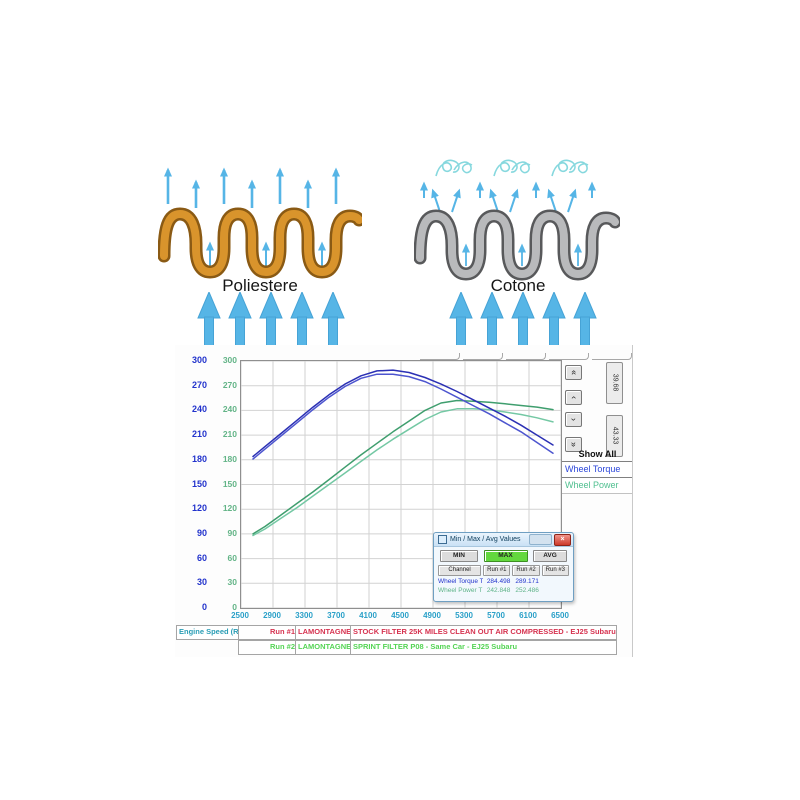  I want to click on power-axis-tick: 150, so click(229, 483).